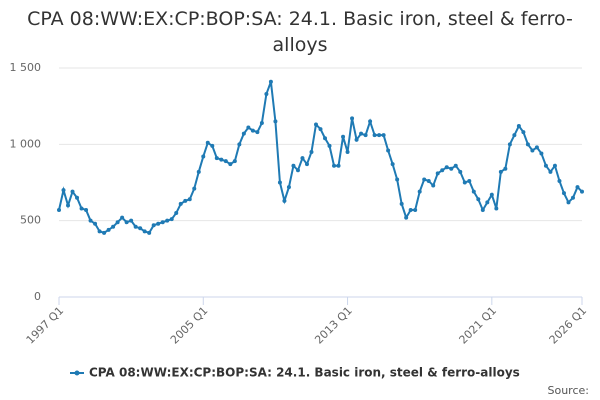 This screenshot has height=400, width=600. What do you see at coordinates (26, 67) in the screenshot?
I see `y-tick-label: 1 500` at bounding box center [26, 67].